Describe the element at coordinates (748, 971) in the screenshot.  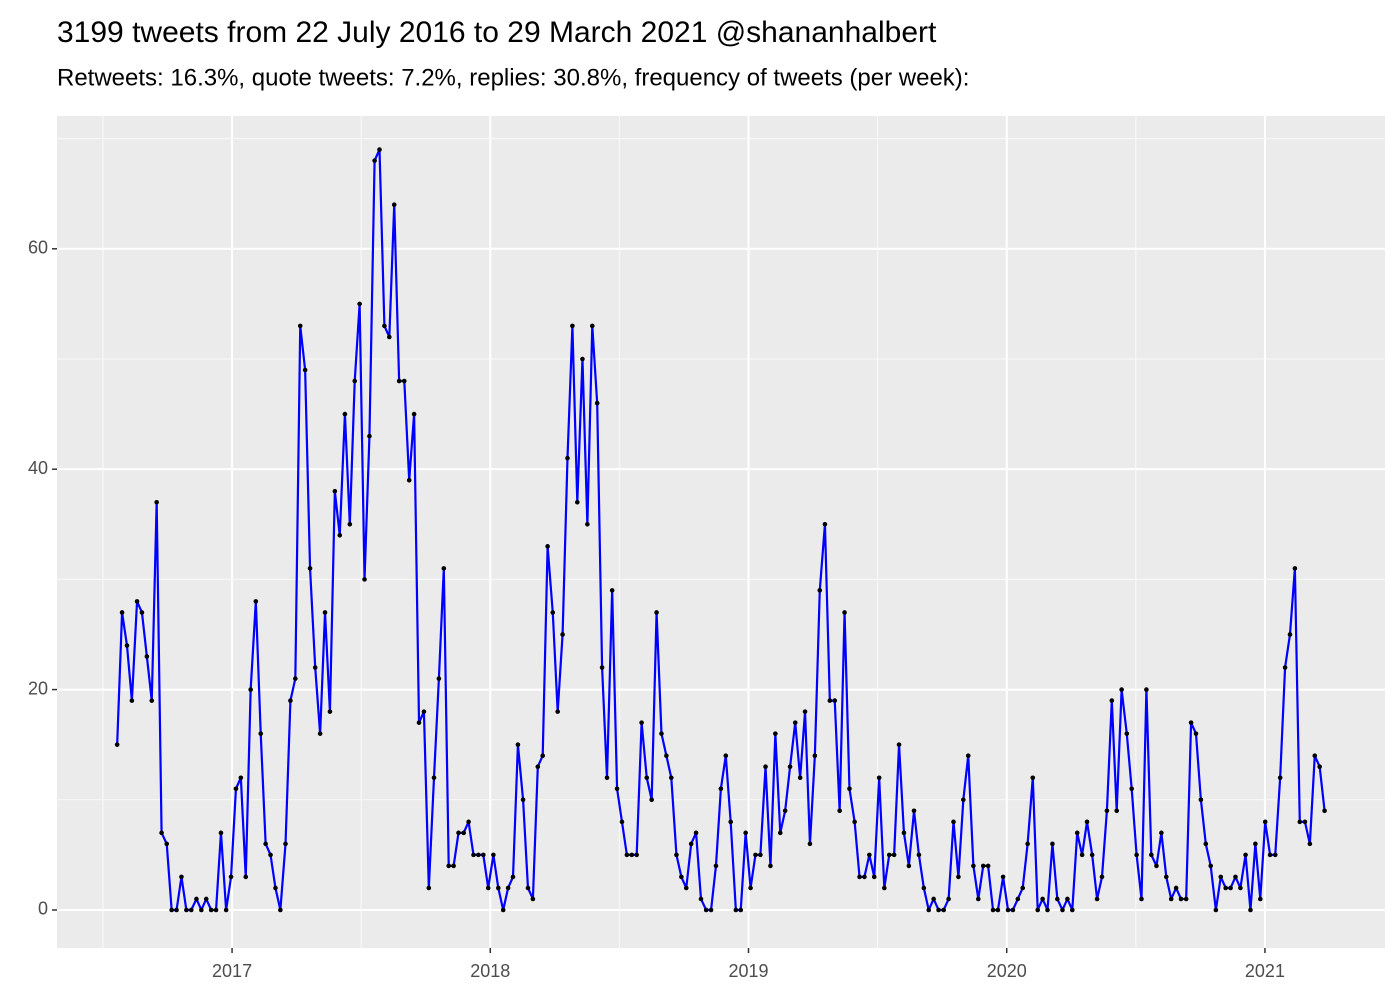
I see `x-tick-label: 2019` at that location.